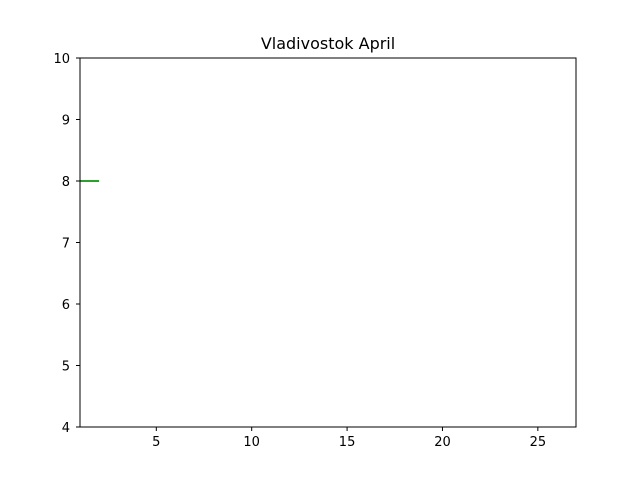  Describe the element at coordinates (328, 43) in the screenshot. I see `chart-title: Vladivostok April` at that location.